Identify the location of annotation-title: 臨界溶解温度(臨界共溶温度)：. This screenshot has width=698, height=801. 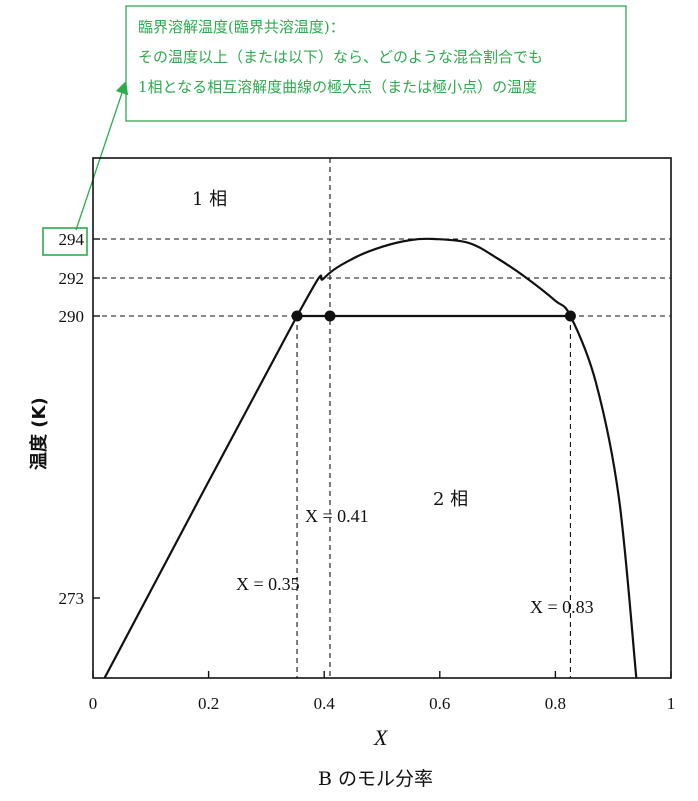
(241, 27).